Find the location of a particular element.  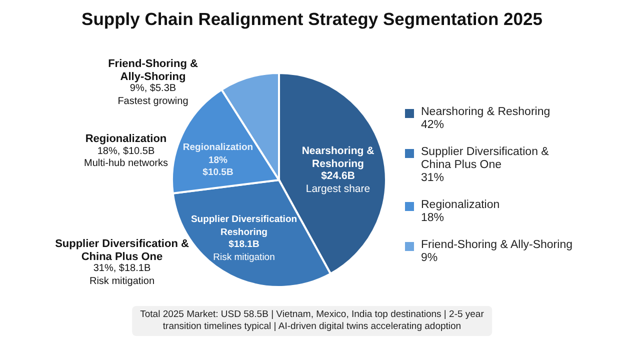

data-label: 42% is located at coordinates (433, 125).